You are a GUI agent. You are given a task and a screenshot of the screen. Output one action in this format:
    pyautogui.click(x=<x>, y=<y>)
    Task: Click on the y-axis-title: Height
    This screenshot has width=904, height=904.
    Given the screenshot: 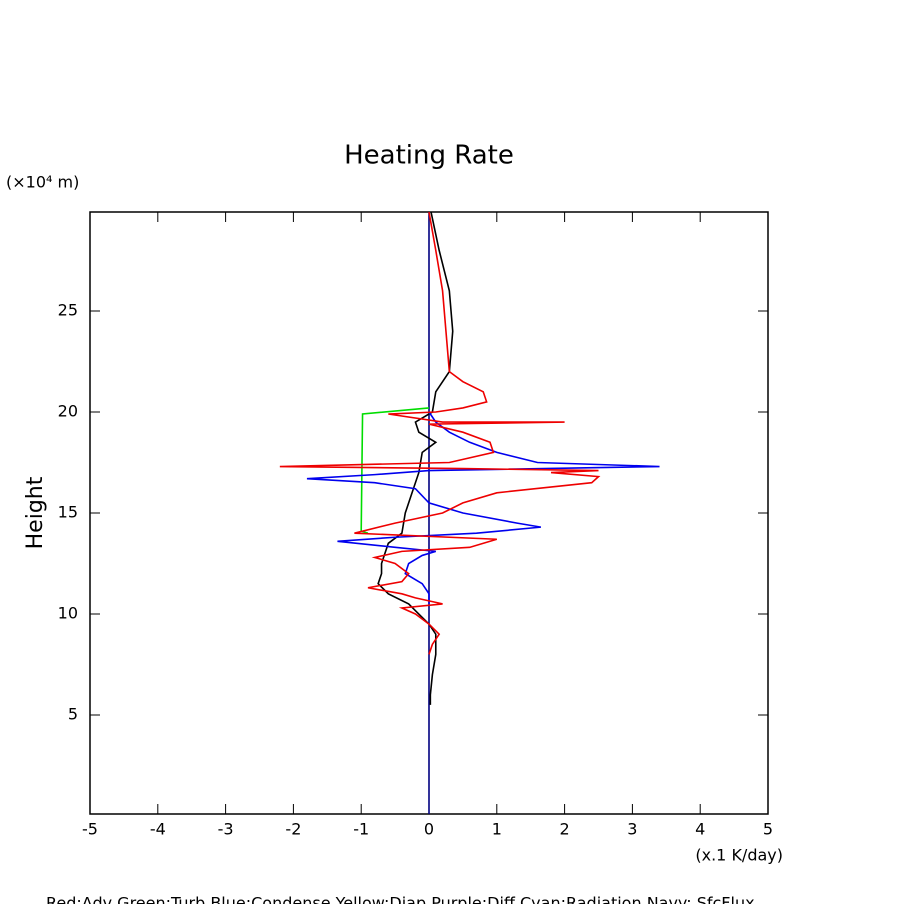 What is the action you would take?
    pyautogui.click(x=35, y=512)
    